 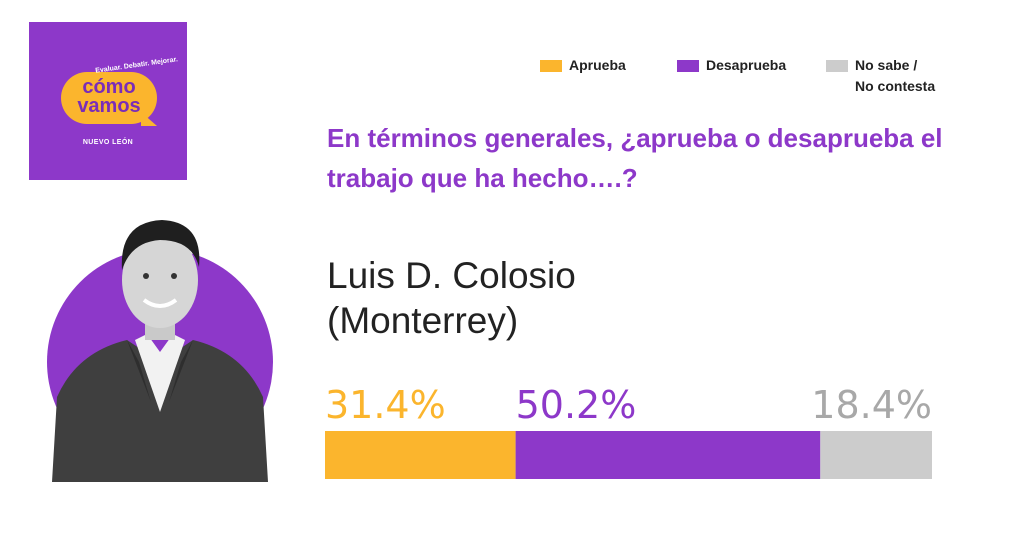 What do you see at coordinates (385, 405) in the screenshot?
I see `data-label-aprueba: 31.4%` at bounding box center [385, 405].